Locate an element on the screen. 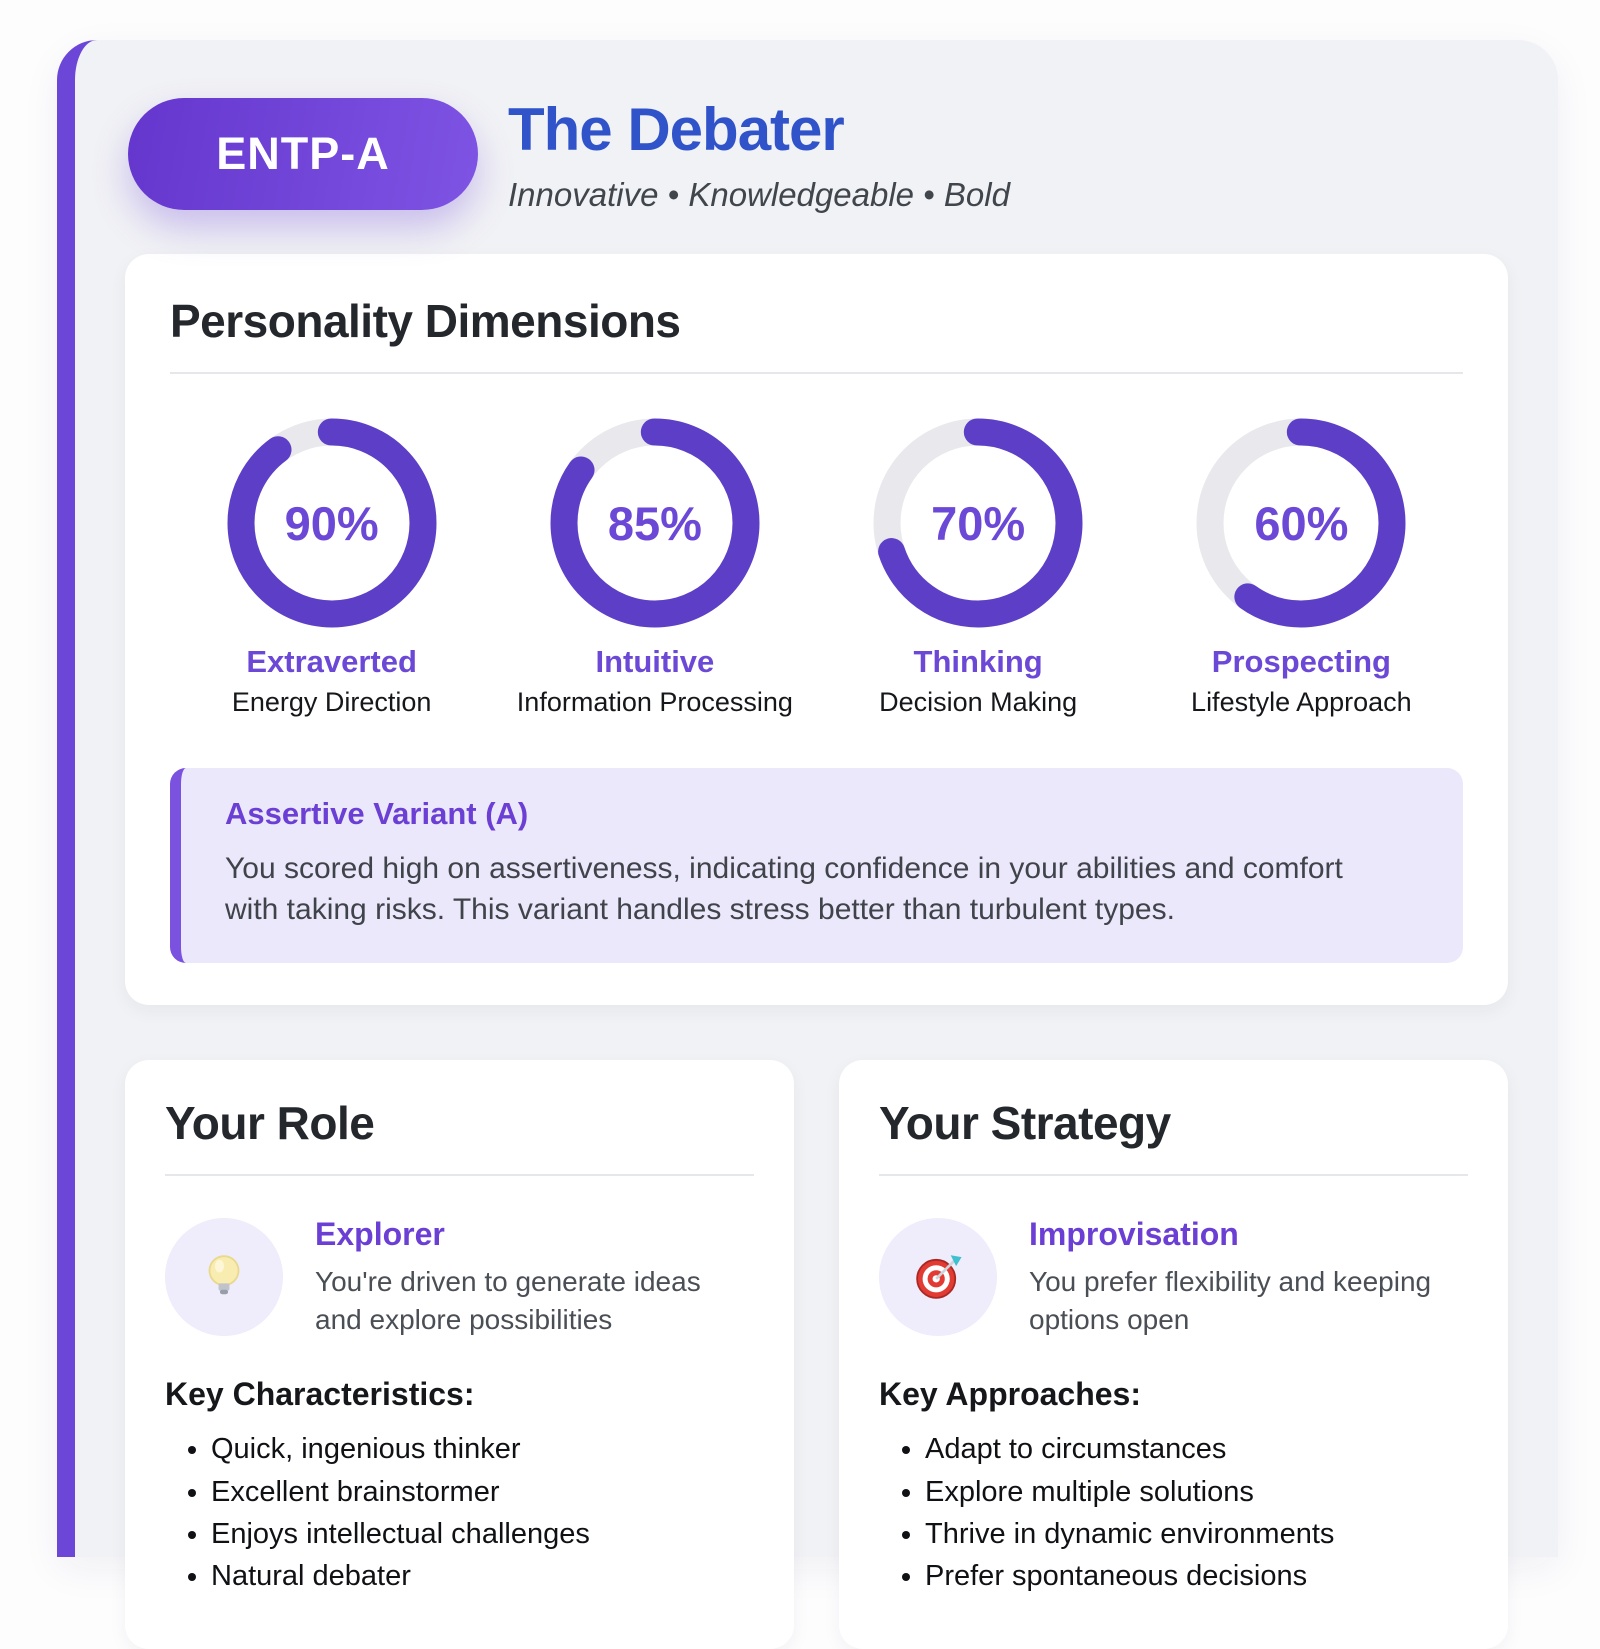  dimension-label: Intuitive is located at coordinates (655, 661).